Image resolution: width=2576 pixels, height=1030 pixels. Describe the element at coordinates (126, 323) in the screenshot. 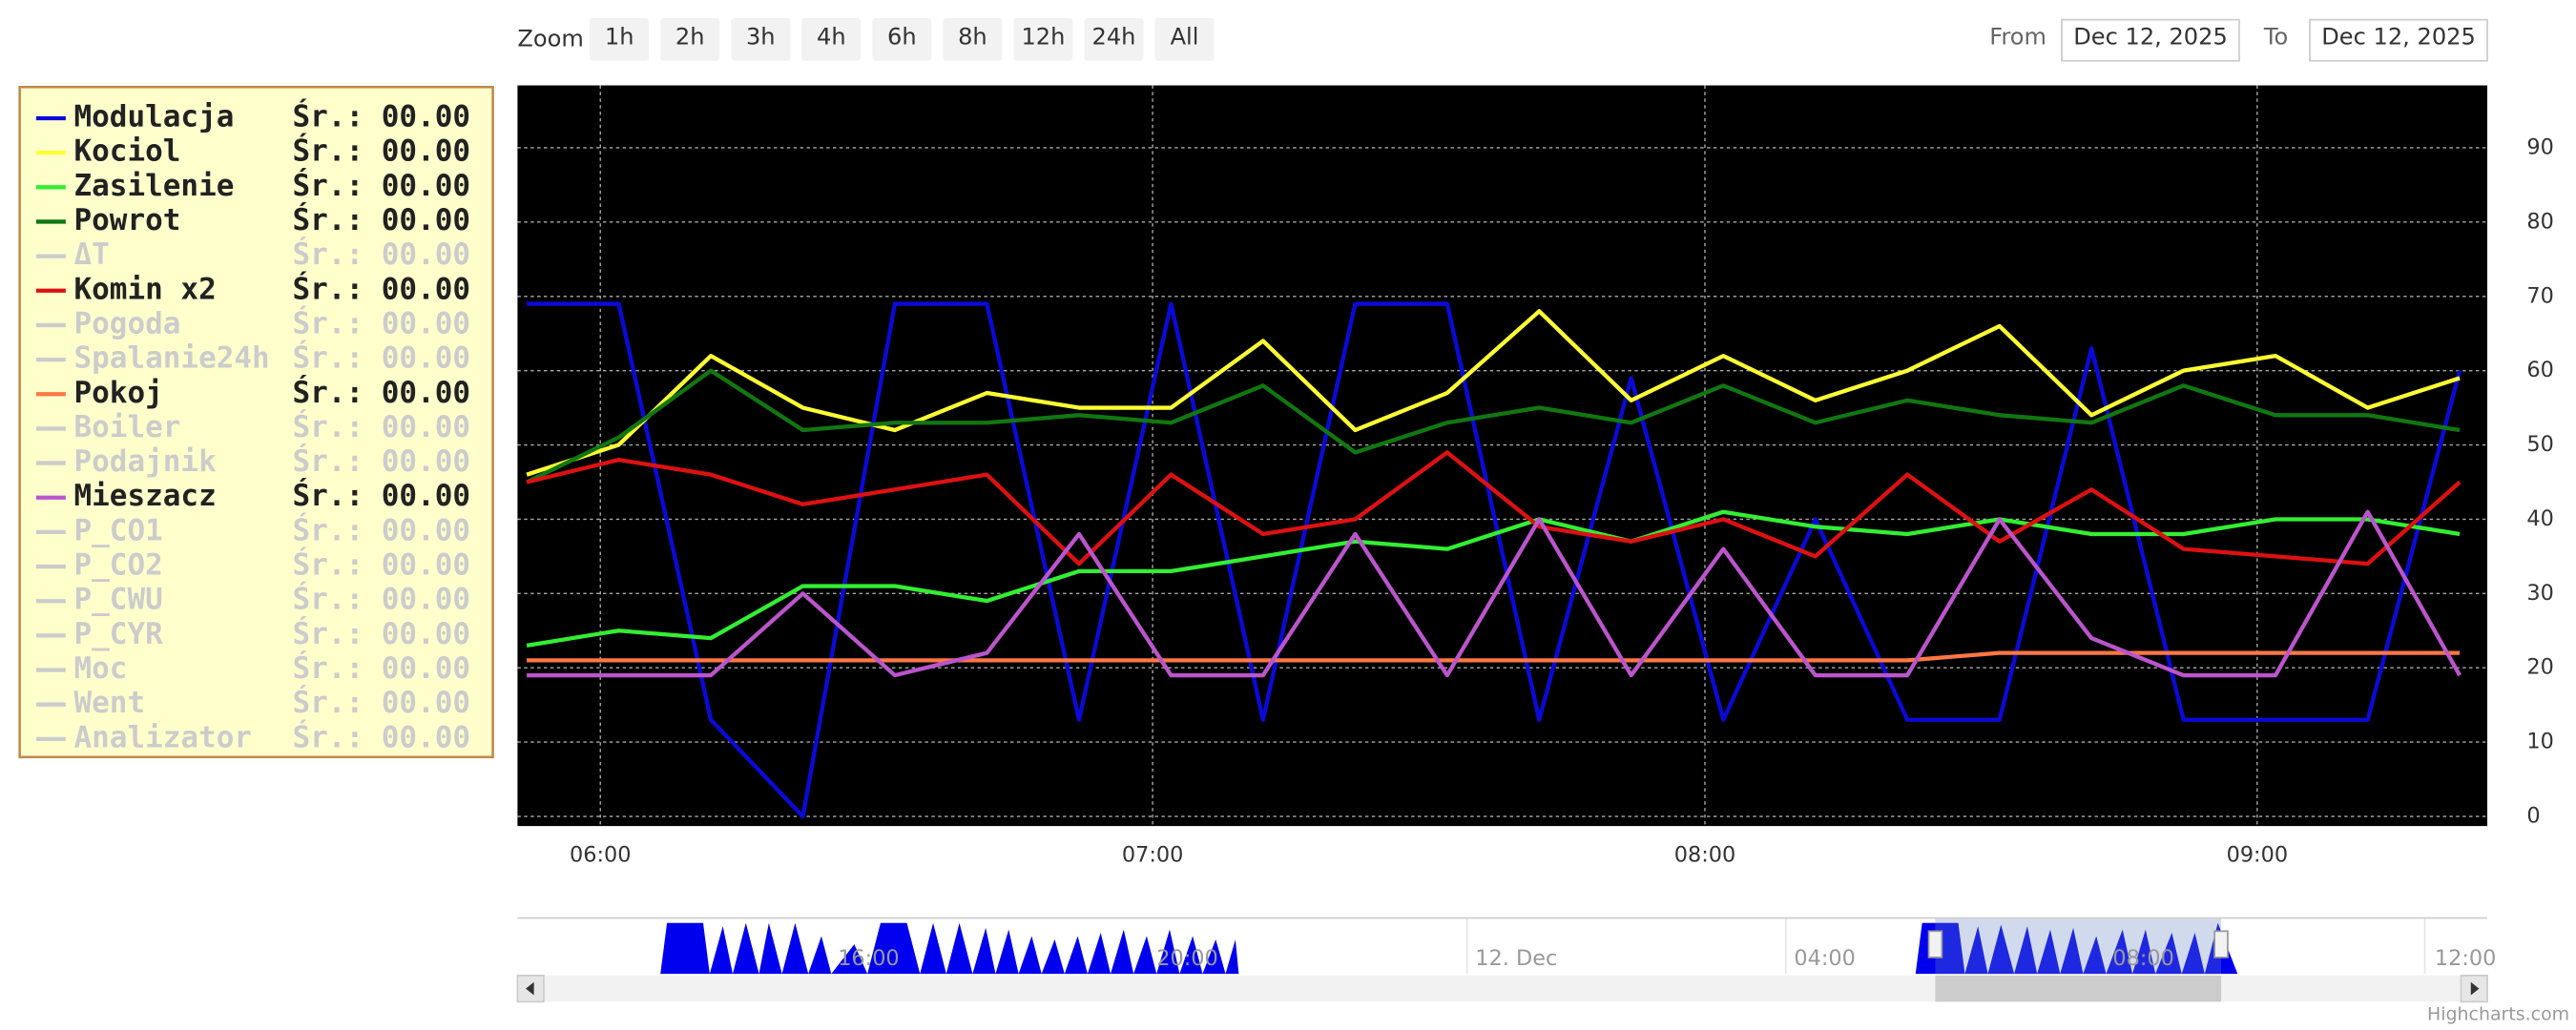

I see `legend-name: Pogoda` at that location.